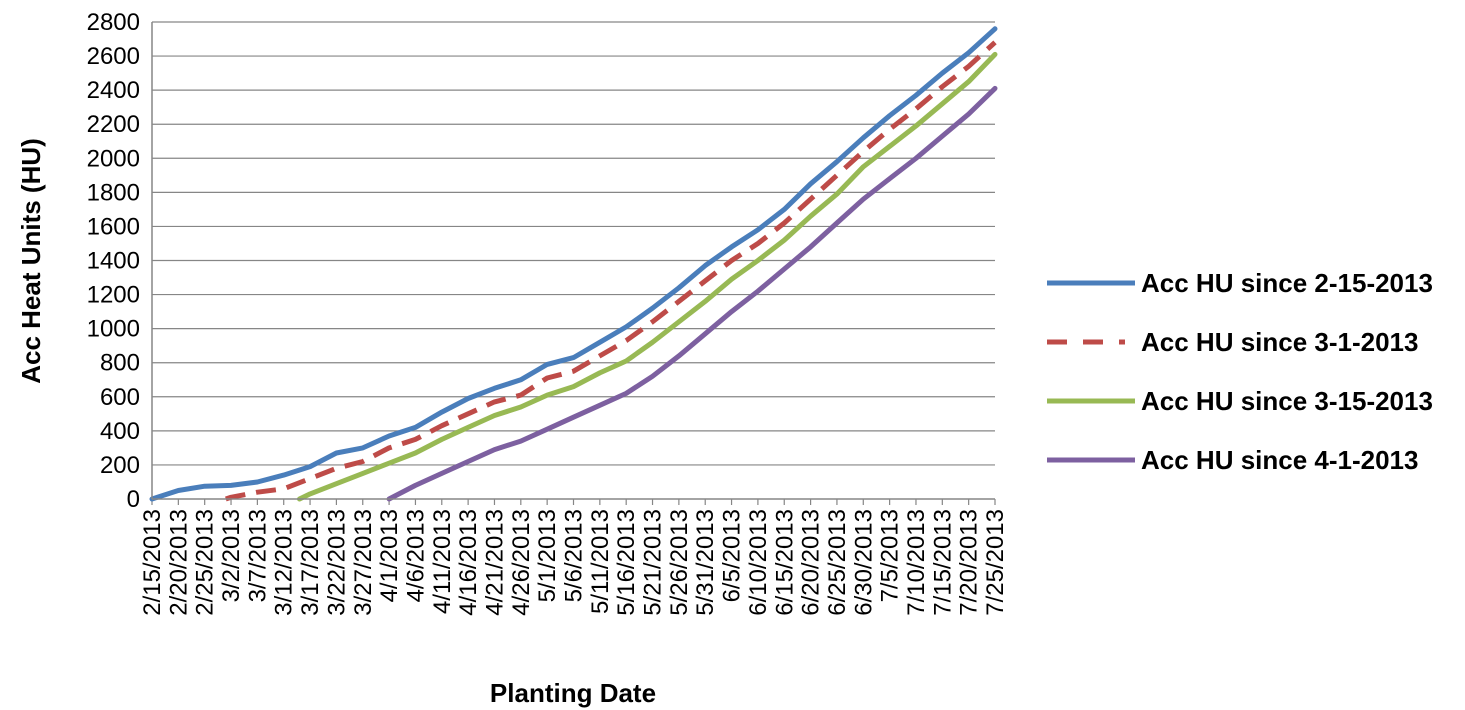 This screenshot has width=1465, height=710. Describe the element at coordinates (494, 562) in the screenshot. I see `x-tick-label: 4/21/2013` at that location.